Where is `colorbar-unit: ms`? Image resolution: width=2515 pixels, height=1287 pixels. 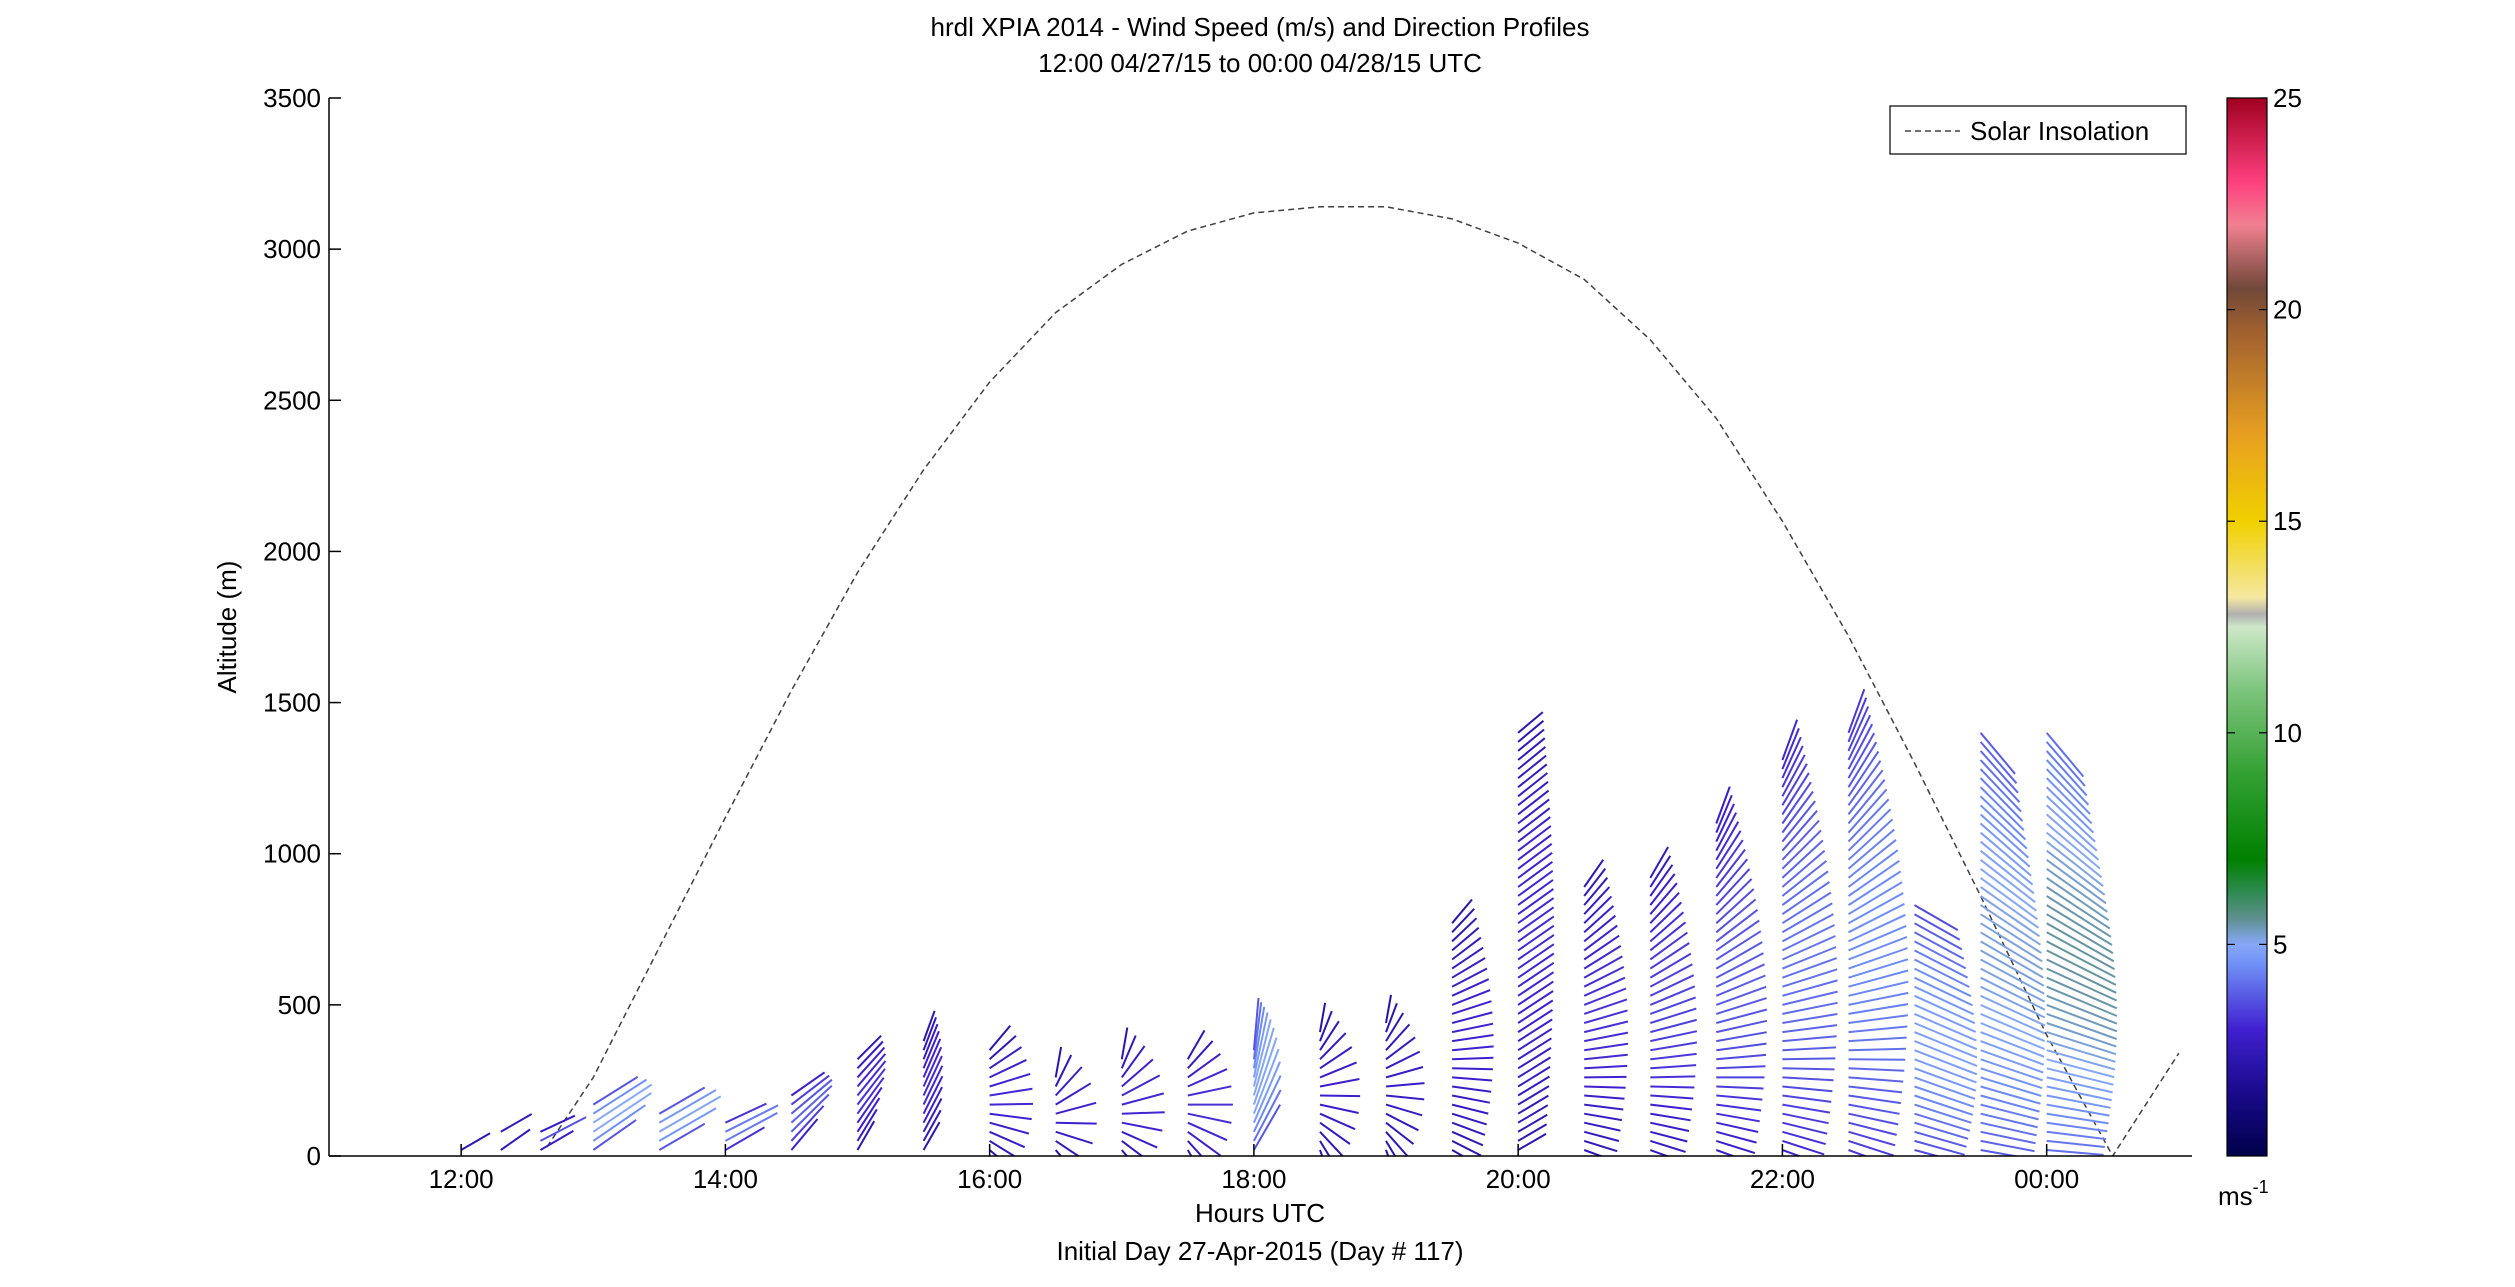
colorbar-unit: ms is located at coordinates (2235, 1196).